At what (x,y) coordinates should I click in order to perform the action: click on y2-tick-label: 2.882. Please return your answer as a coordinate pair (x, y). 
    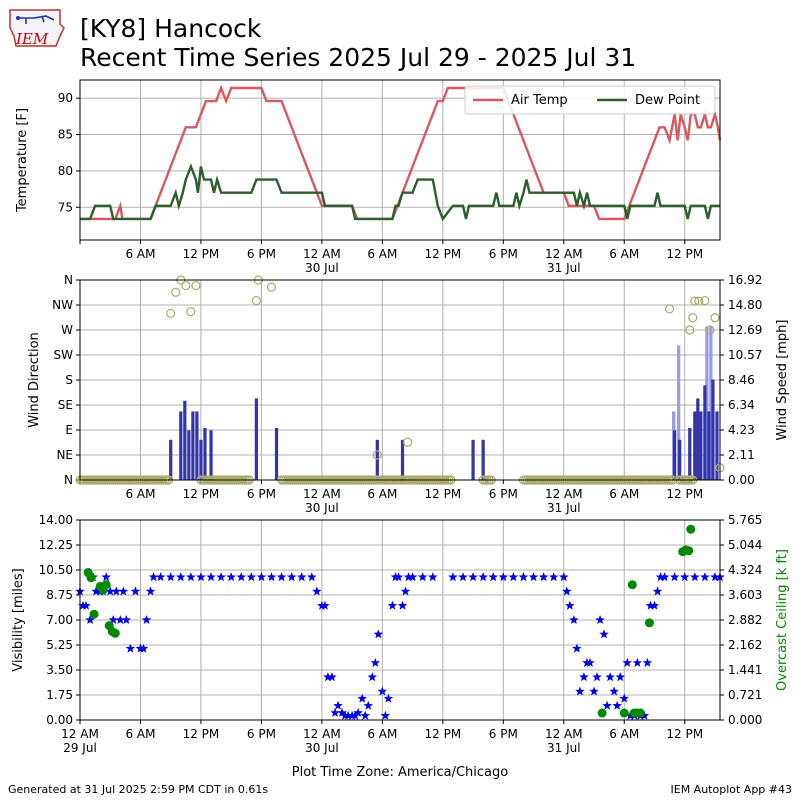
    Looking at the image, I should click on (745, 620).